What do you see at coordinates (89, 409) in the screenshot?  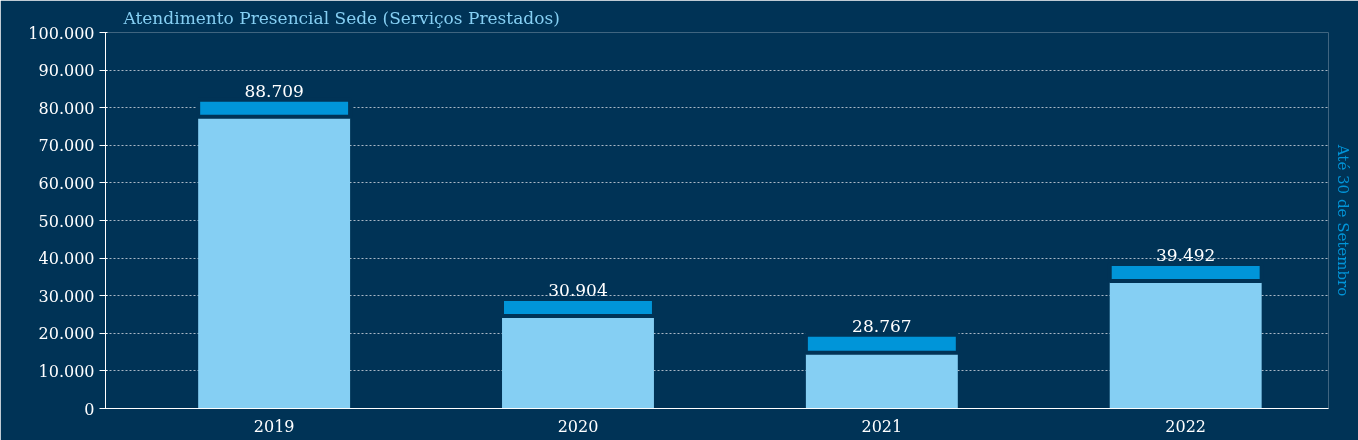 I see `y-tick-label: 0` at bounding box center [89, 409].